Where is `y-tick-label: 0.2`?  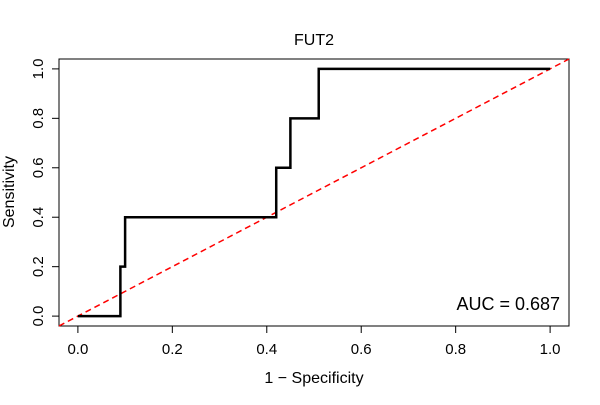
y-tick-label: 0.2 is located at coordinates (38, 266).